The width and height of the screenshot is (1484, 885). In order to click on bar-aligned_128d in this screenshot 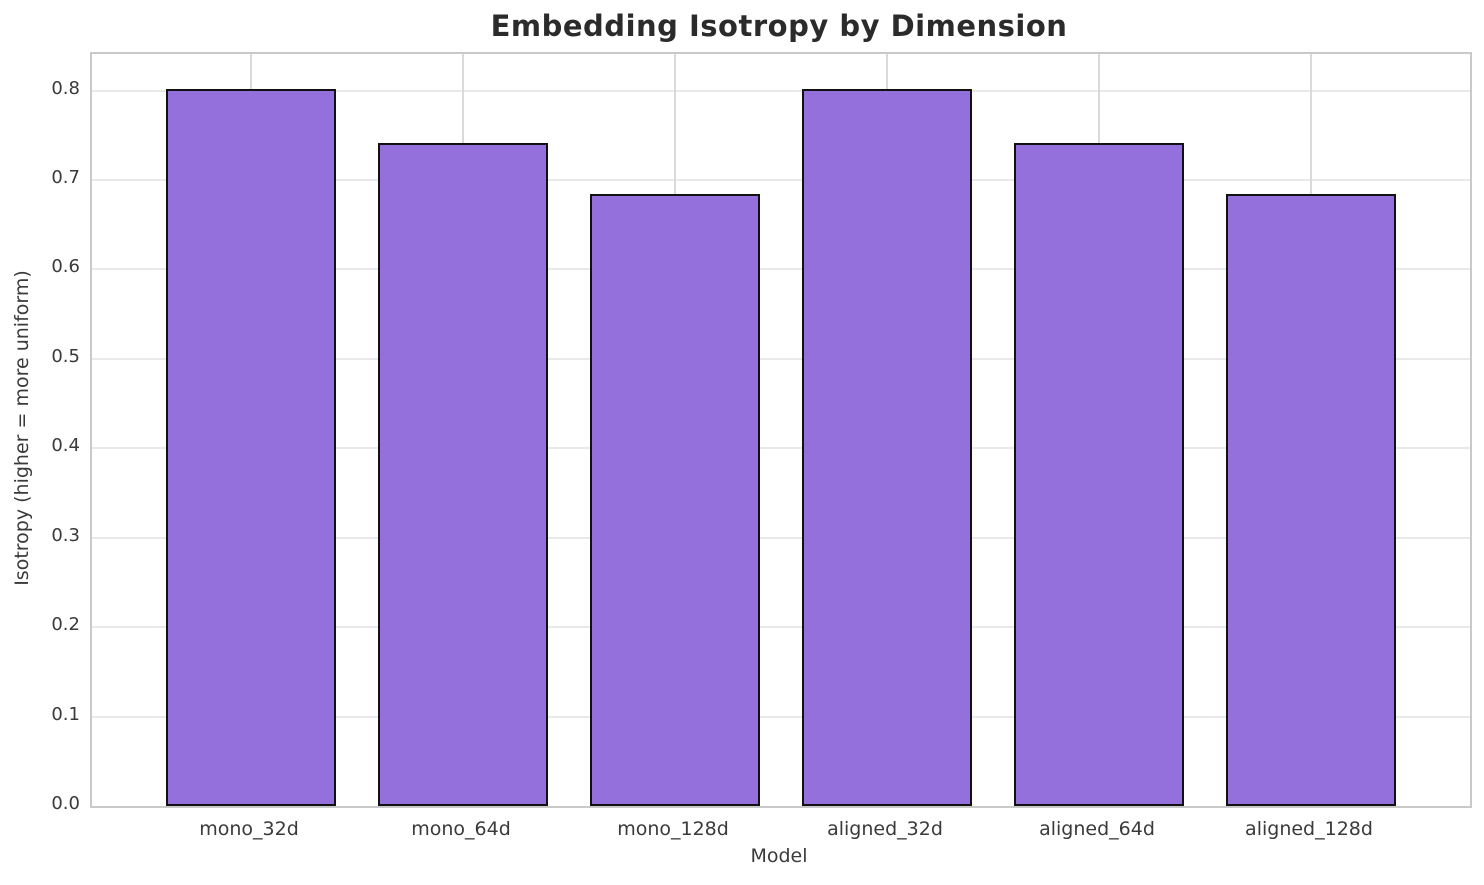, I will do `click(1311, 499)`.